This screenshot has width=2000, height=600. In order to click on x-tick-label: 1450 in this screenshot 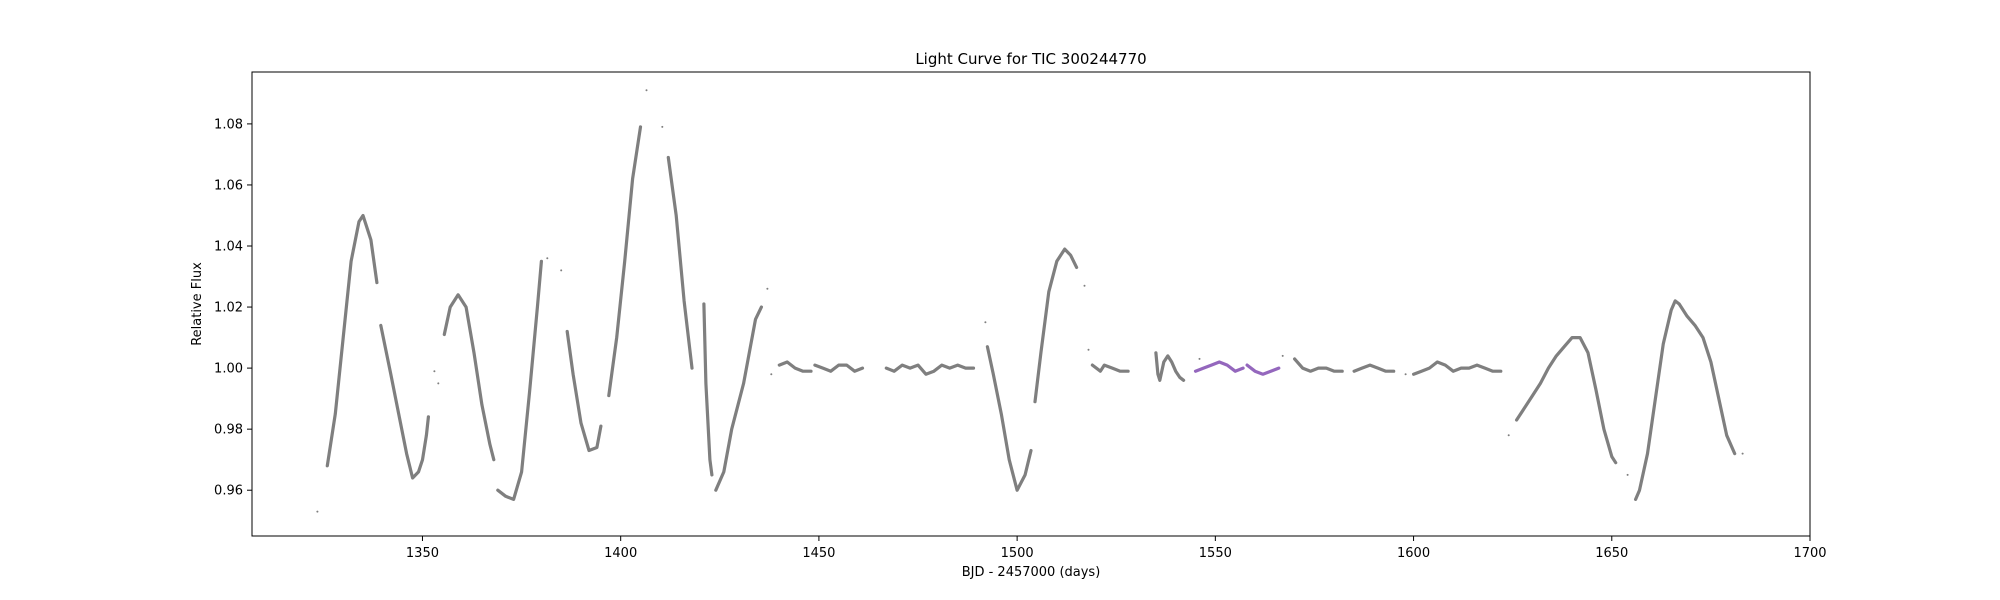, I will do `click(818, 553)`.